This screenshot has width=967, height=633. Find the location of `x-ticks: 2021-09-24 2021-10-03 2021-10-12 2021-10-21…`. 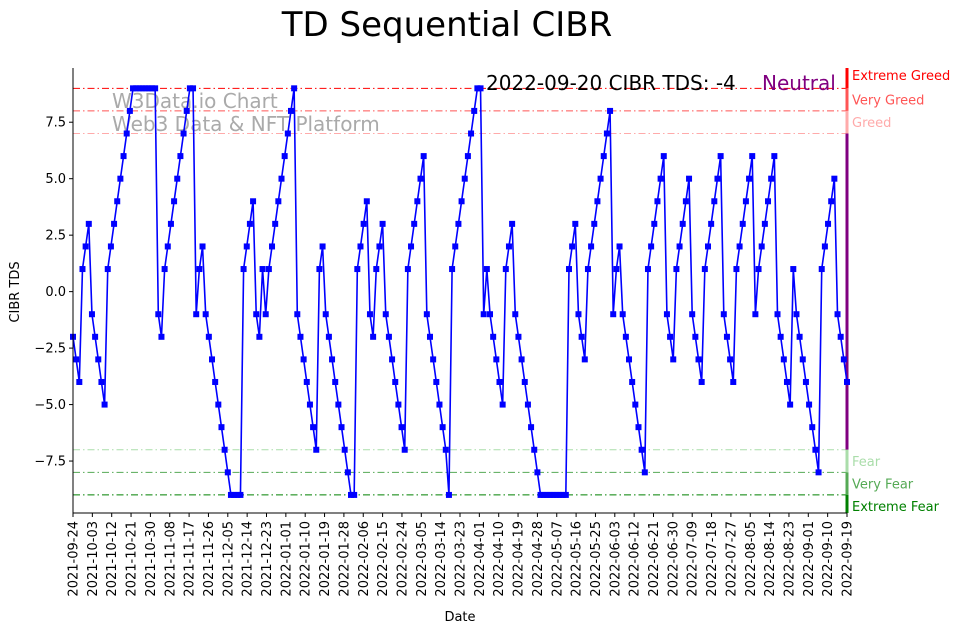

x-ticks: 2021-09-24 2021-10-03 2021-10-12 2021-10-21… is located at coordinates (461, 555).